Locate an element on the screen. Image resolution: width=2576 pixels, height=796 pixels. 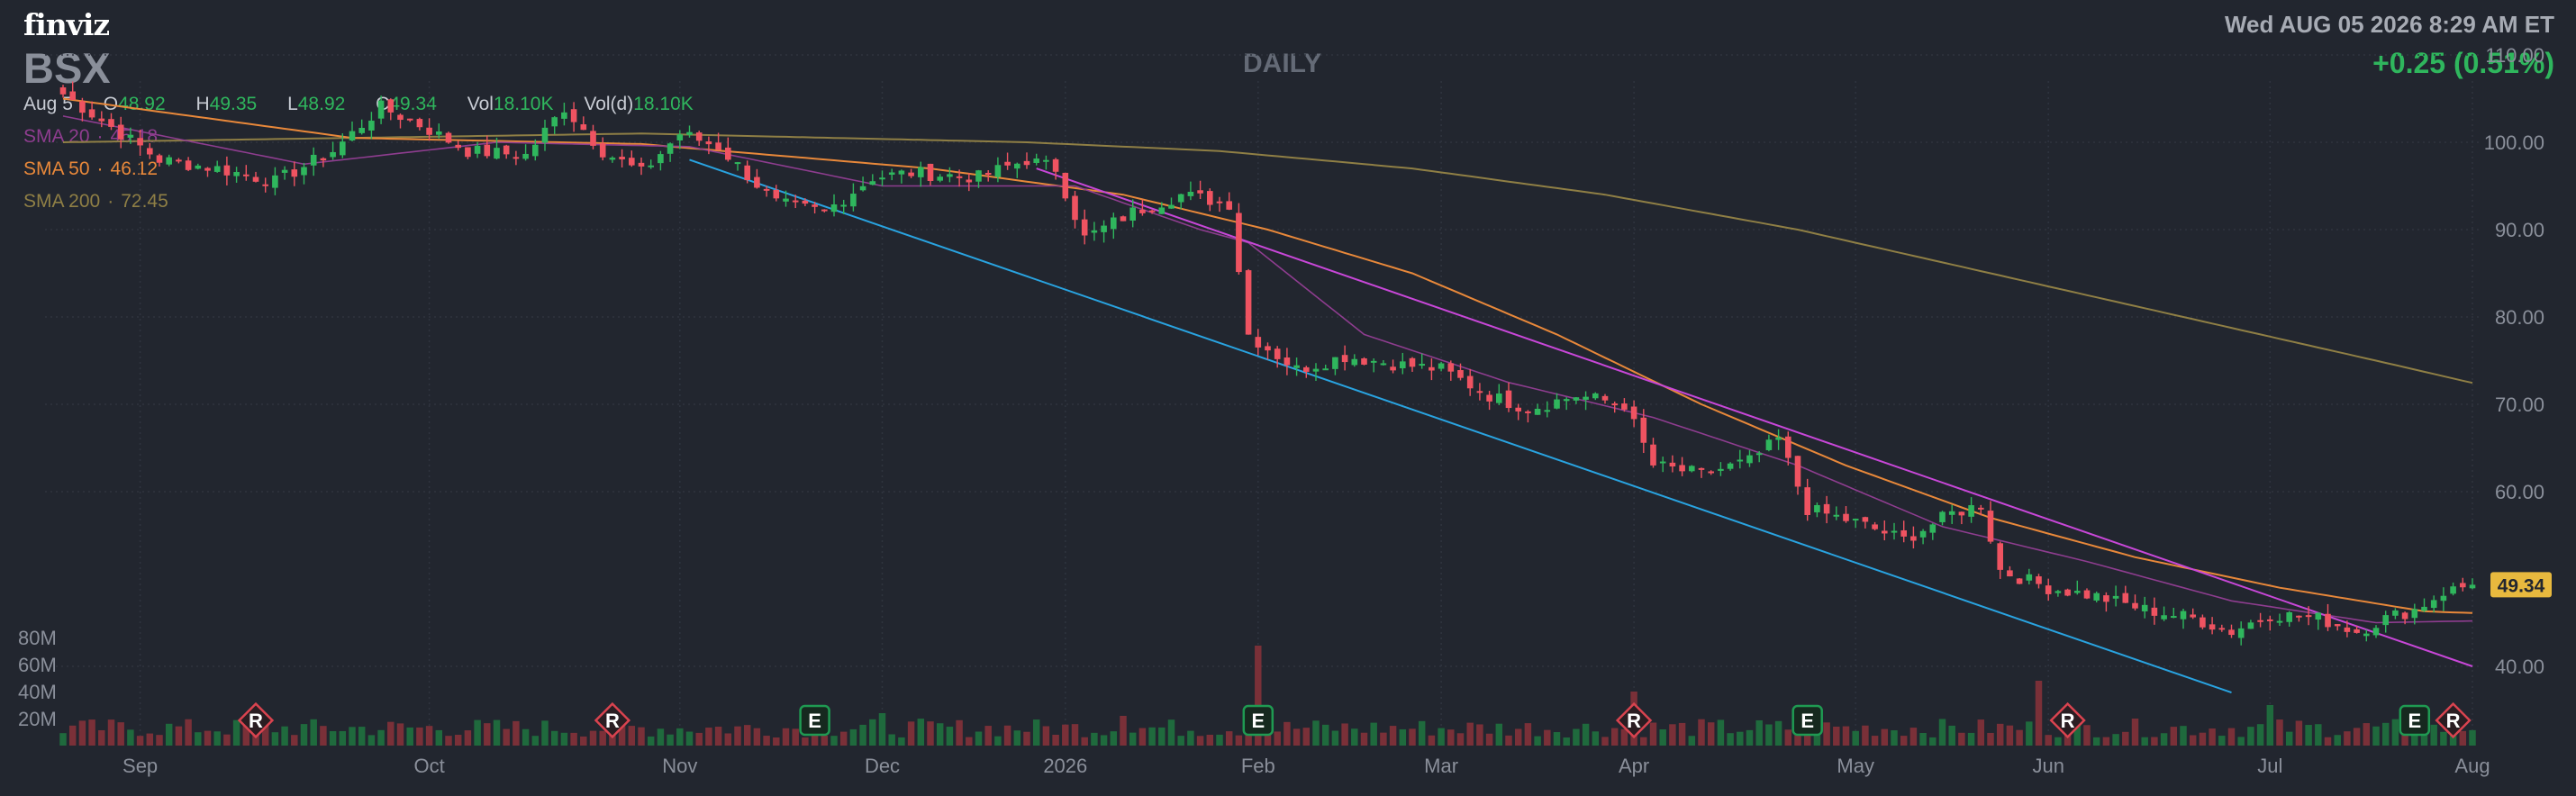
legend-sma50-value: 46.12 is located at coordinates (134, 169).